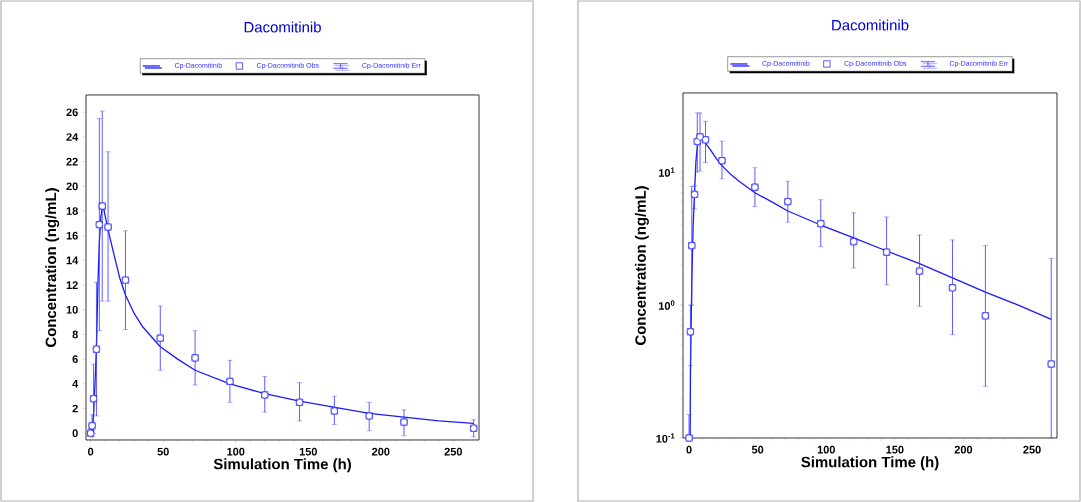  Describe the element at coordinates (75, 384) in the screenshot. I see `y-tick-label: 4` at that location.